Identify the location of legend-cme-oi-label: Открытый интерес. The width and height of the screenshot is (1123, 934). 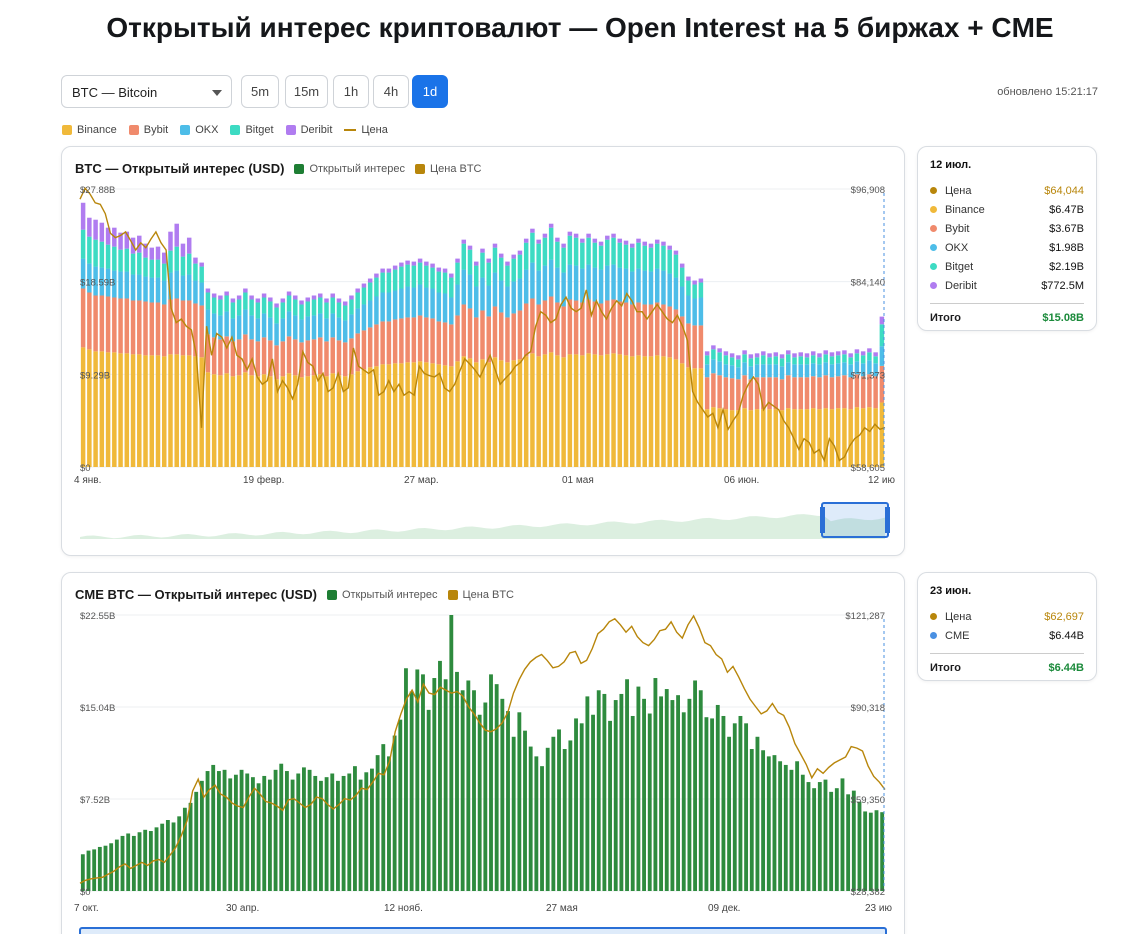
(389, 594).